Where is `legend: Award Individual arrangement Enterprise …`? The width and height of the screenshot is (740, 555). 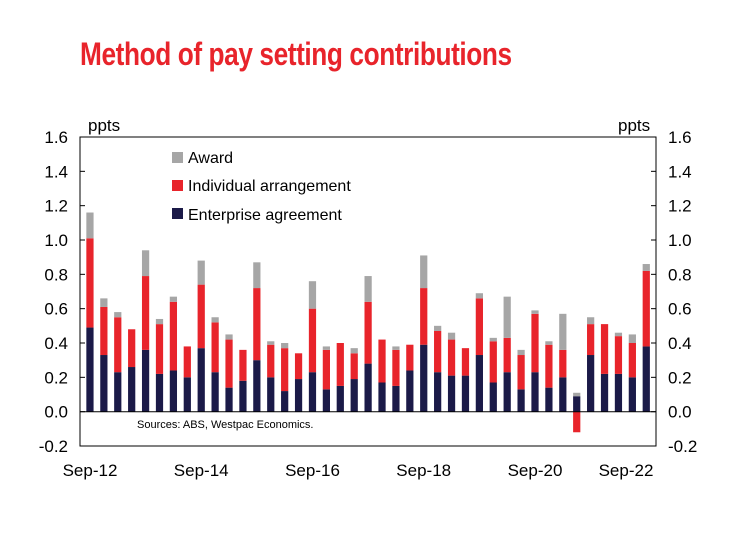
legend: Award Individual arrangement Enterprise … is located at coordinates (261, 187).